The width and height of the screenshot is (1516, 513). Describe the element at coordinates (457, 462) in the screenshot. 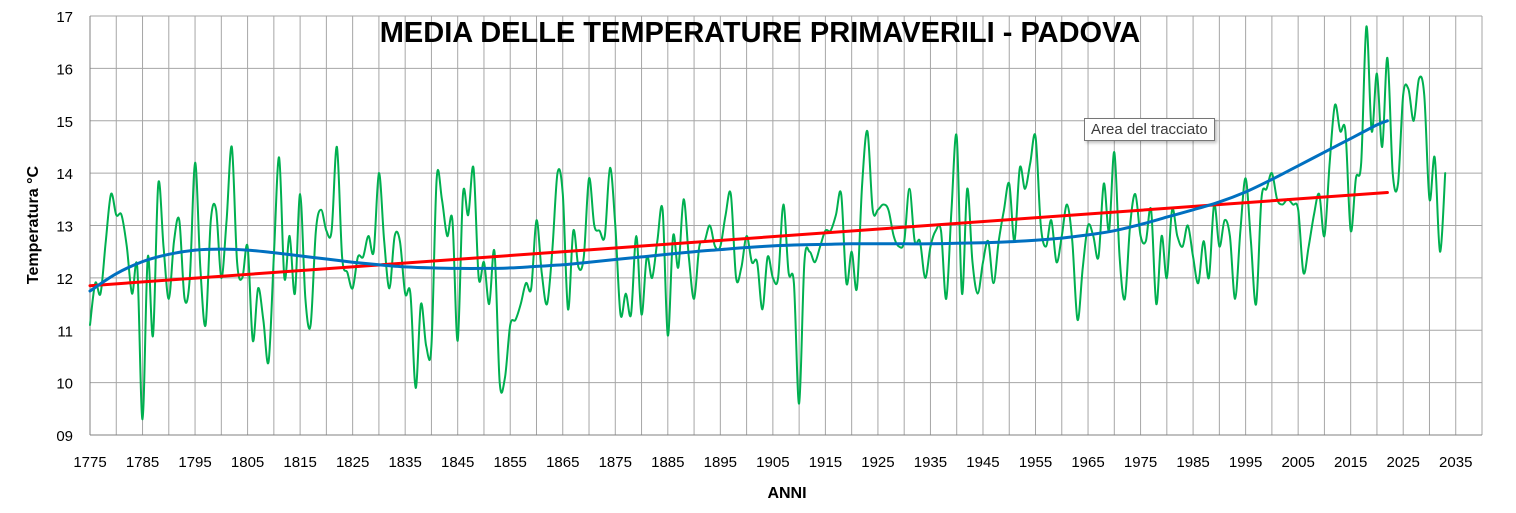

I see `x-tick-label: 1845` at that location.